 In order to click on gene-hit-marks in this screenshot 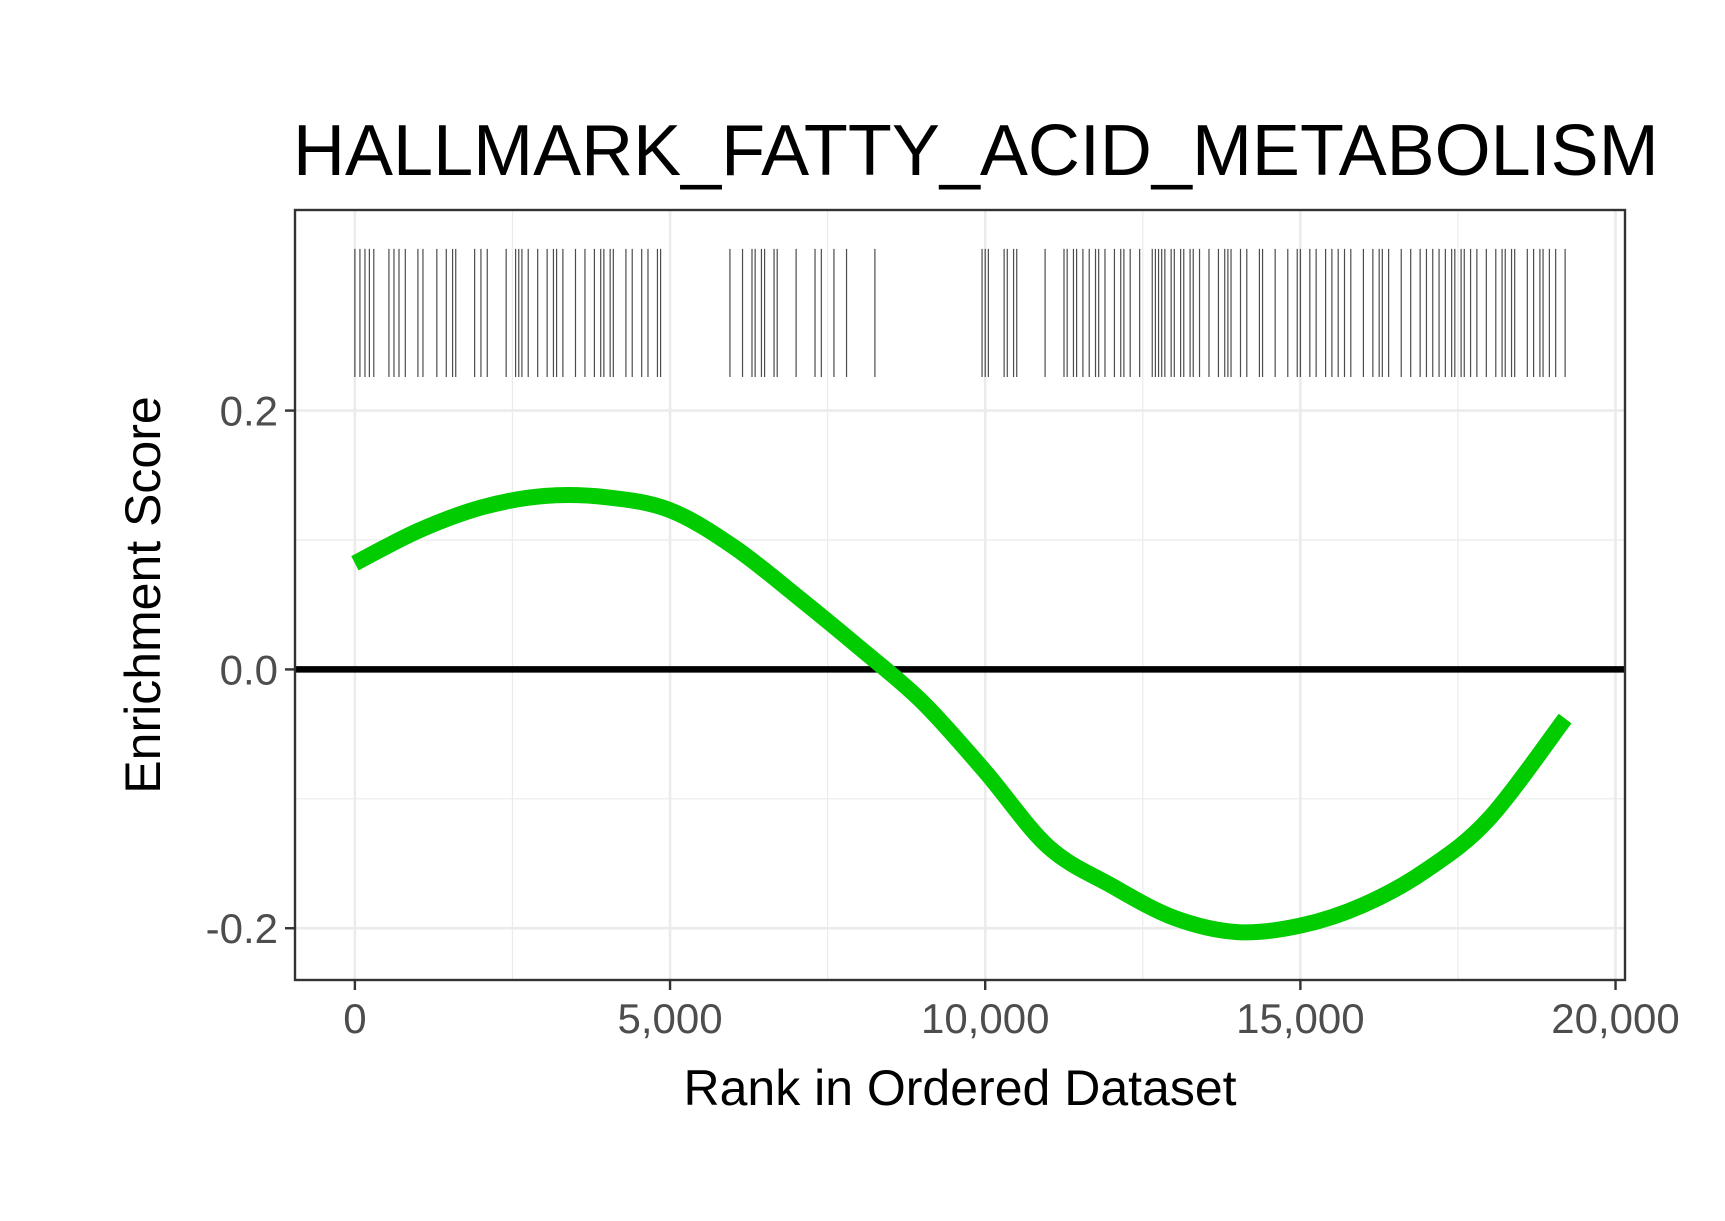, I will do `click(960, 312)`.